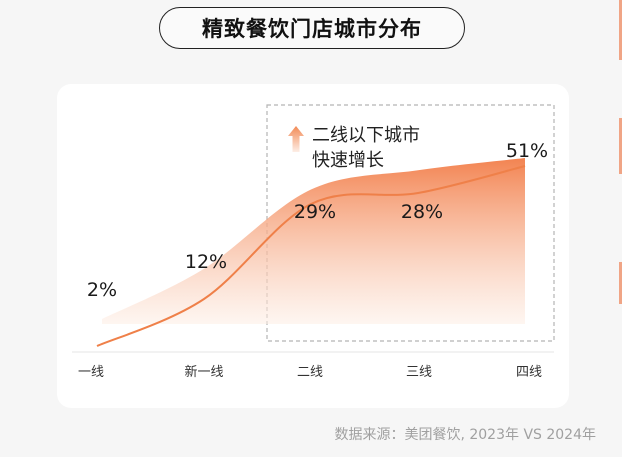 This screenshot has height=457, width=622. I want to click on annotation-line-2: 快速增长, so click(348, 160).